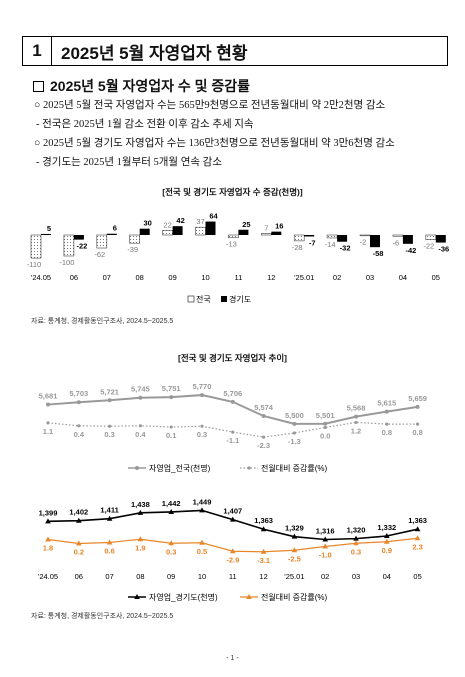 This screenshot has height=677, width=465. Describe the element at coordinates (180, 468) in the screenshot. I see `legend-label-main: 자영업_전국(천명)` at that location.